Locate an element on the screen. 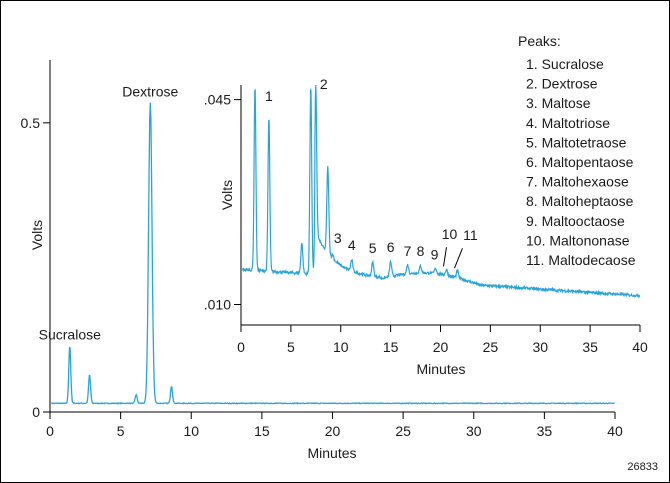 This screenshot has height=483, width=670. inset-x-tick-label: 10 is located at coordinates (341, 347).